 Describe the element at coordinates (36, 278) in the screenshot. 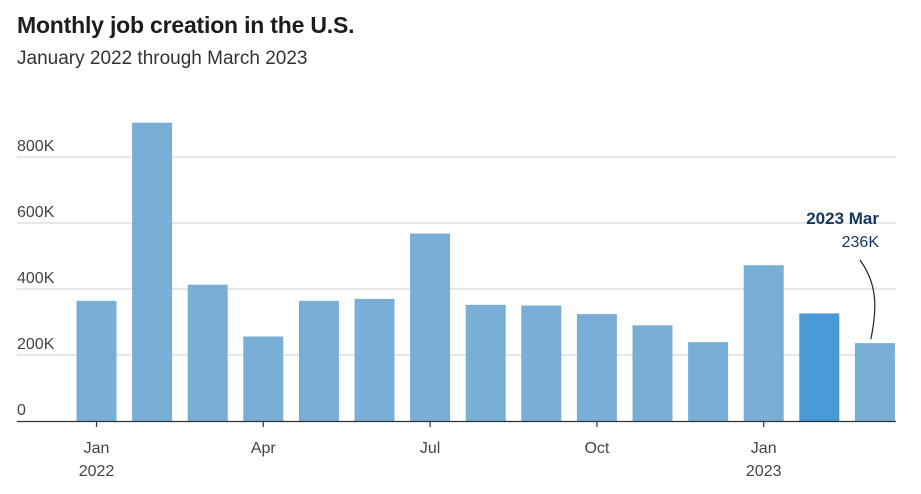

I see `y-tick-label: 400K` at that location.